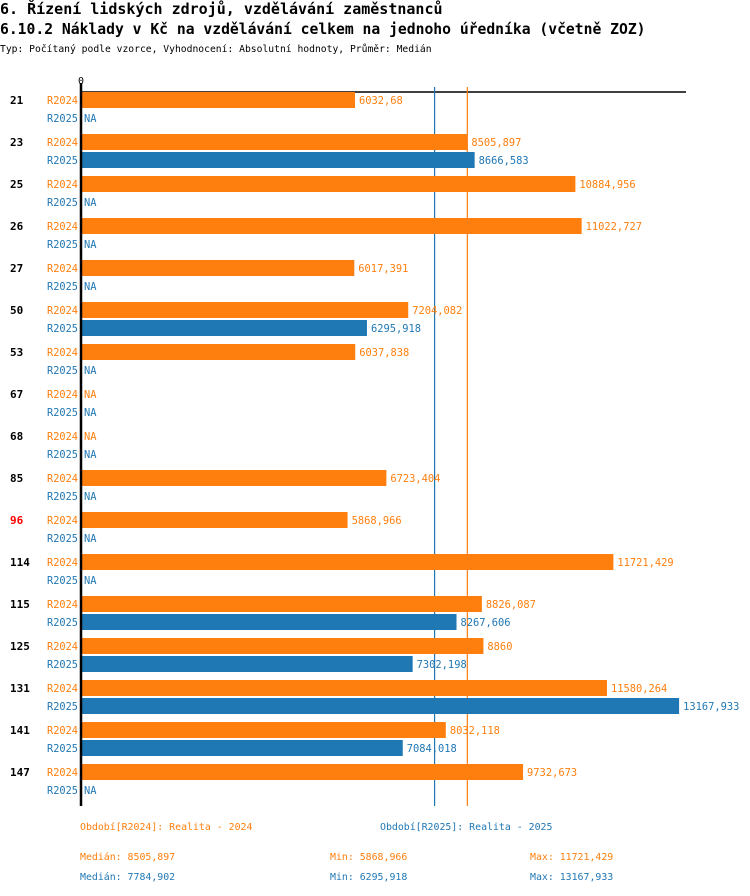 This screenshot has width=750, height=896. What do you see at coordinates (645, 563) in the screenshot?
I see `value-label: 11721,429` at bounding box center [645, 563].